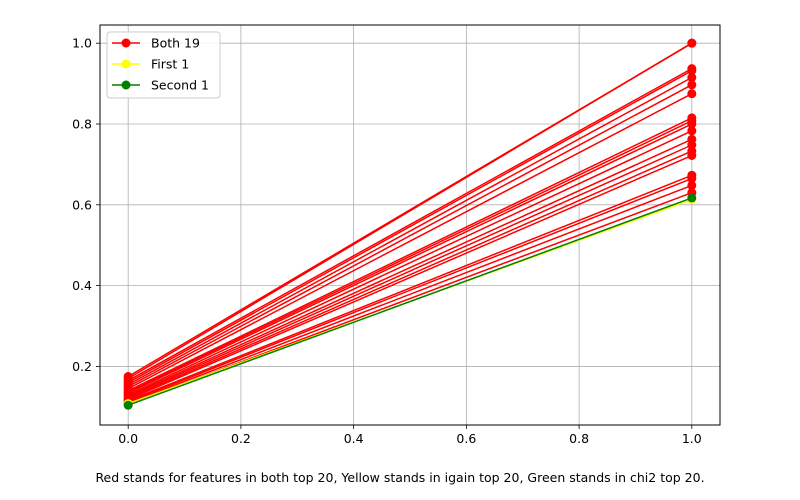 The image size is (800, 500). Describe the element at coordinates (466, 438) in the screenshot. I see `x-tick-label: 0.6` at that location.